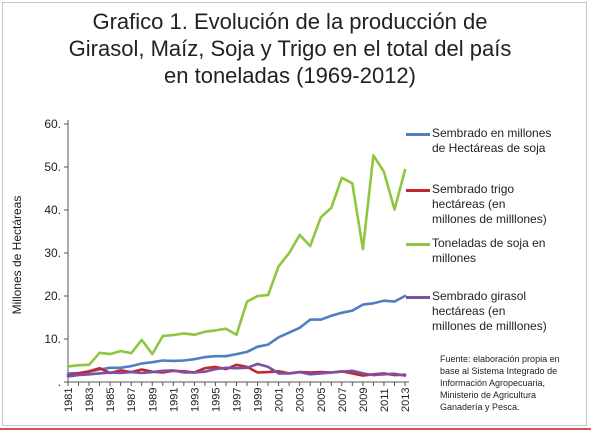 This screenshot has height=442, width=591. I want to click on legend-item-1: Sembrado en millones de Hectáreas de soja, so click(479, 141).